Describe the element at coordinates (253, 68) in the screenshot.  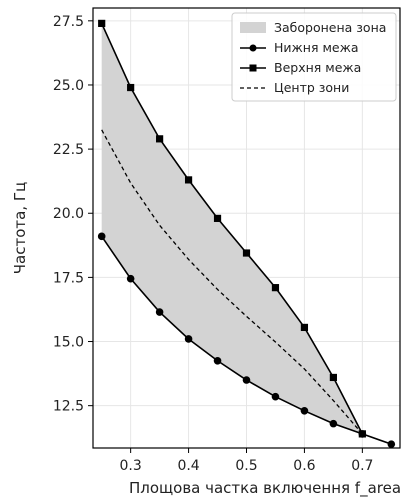
I see `legend-marker-upper-bound` at that location.